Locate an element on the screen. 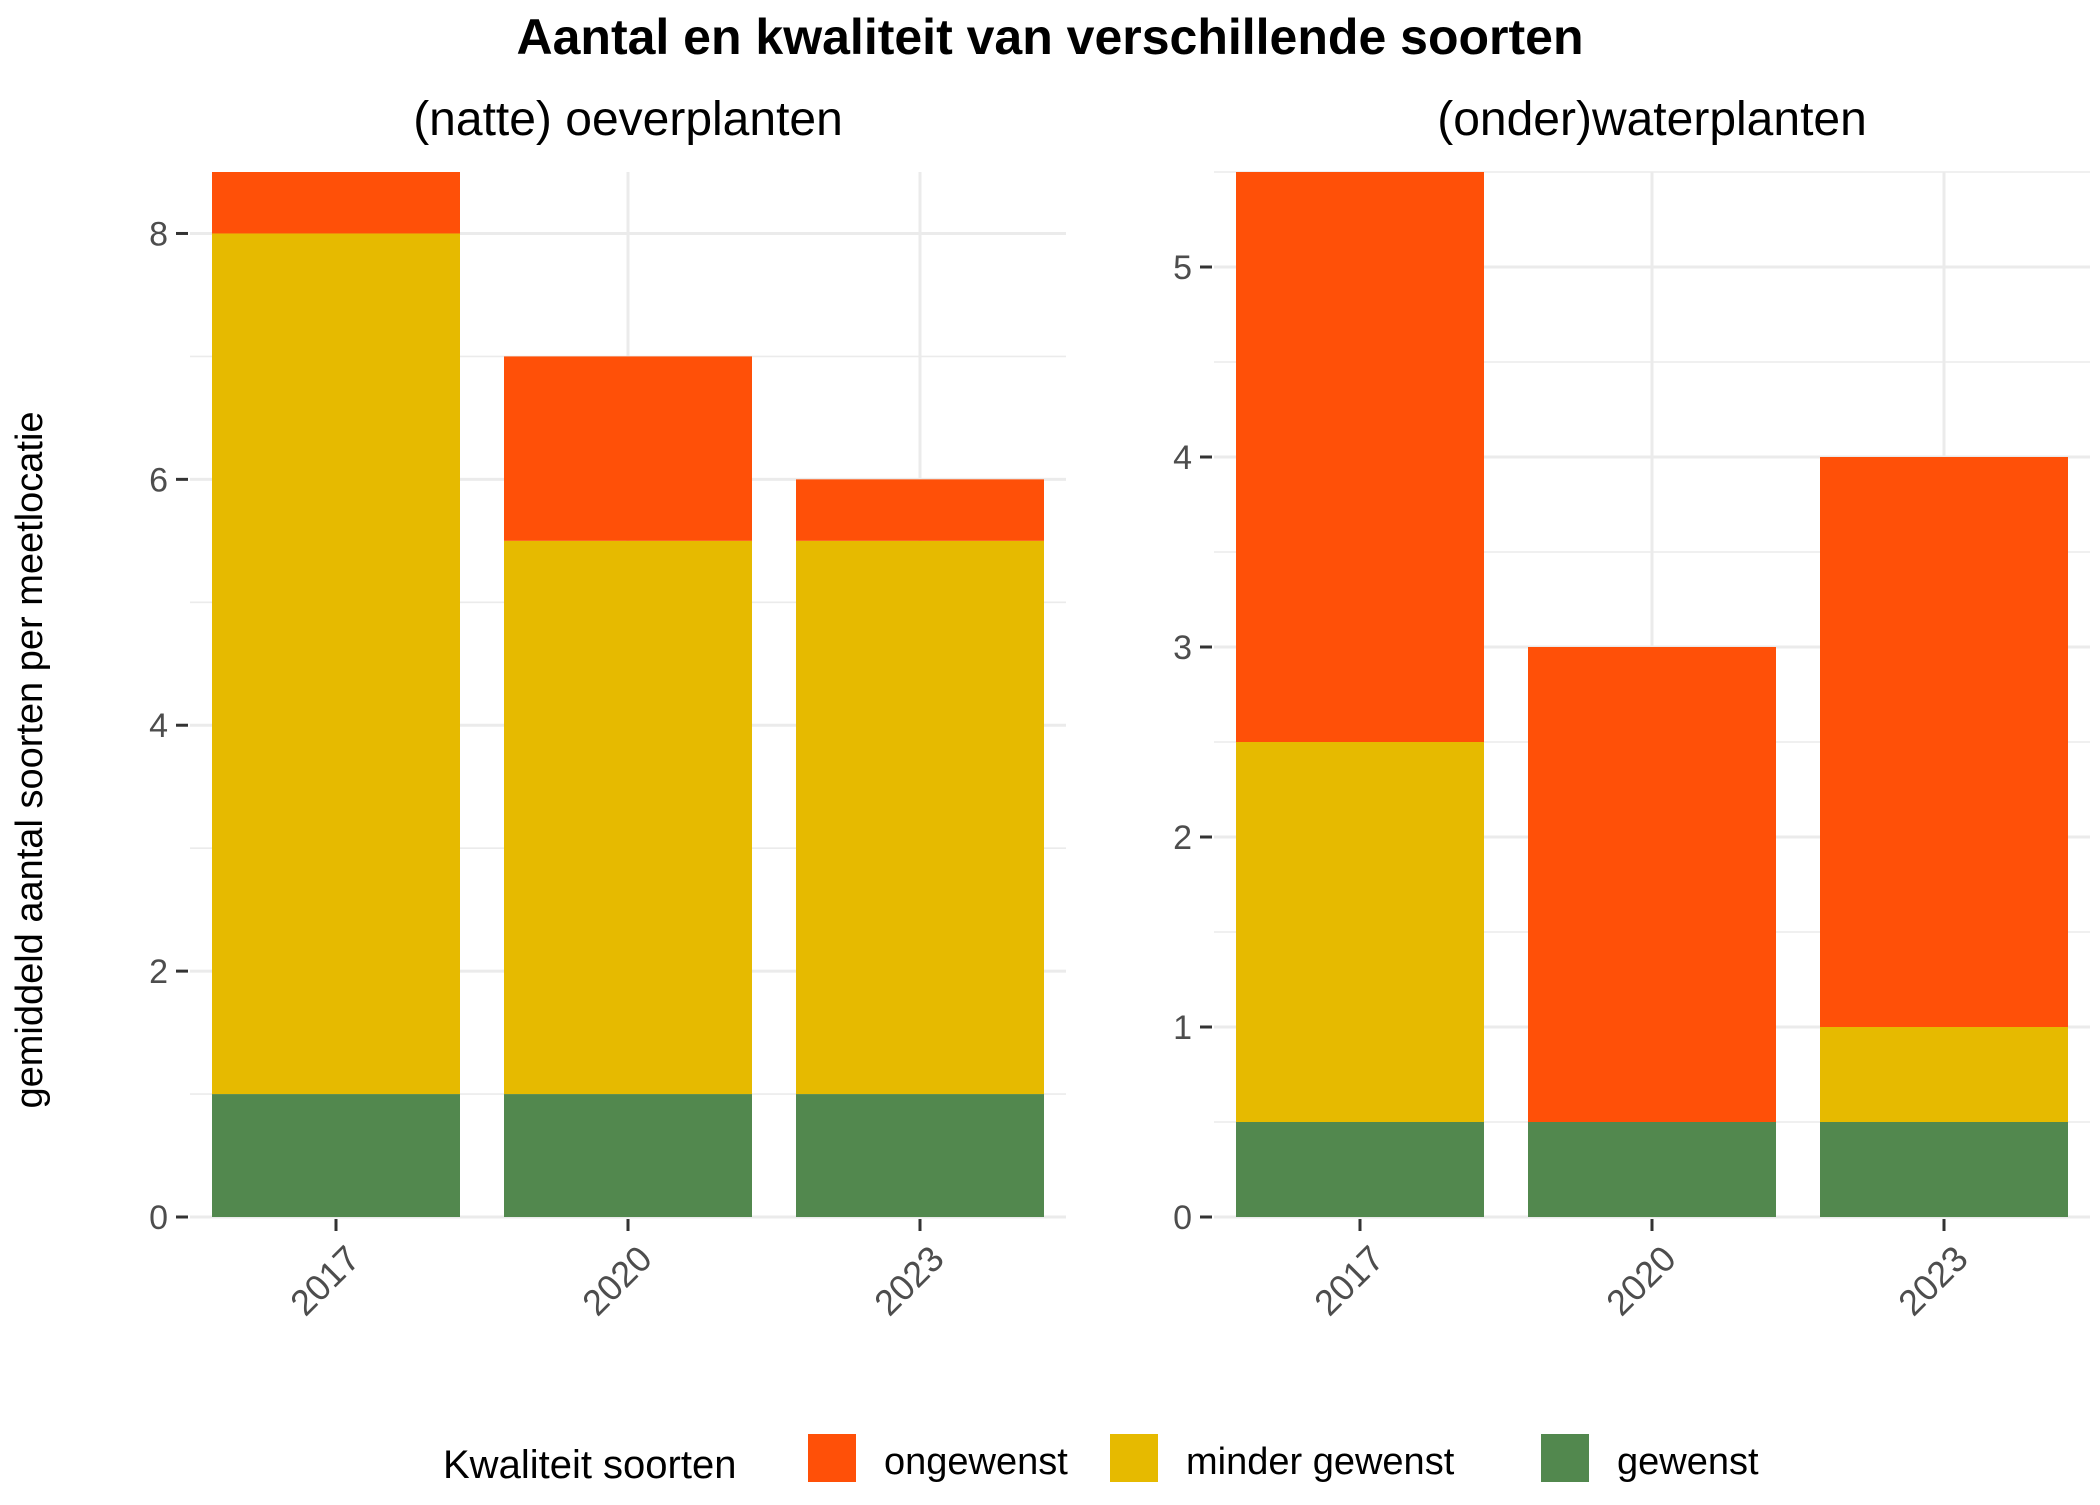 The height and width of the screenshot is (1505, 2100). legend-label: minder gewenst is located at coordinates (1320, 1462).